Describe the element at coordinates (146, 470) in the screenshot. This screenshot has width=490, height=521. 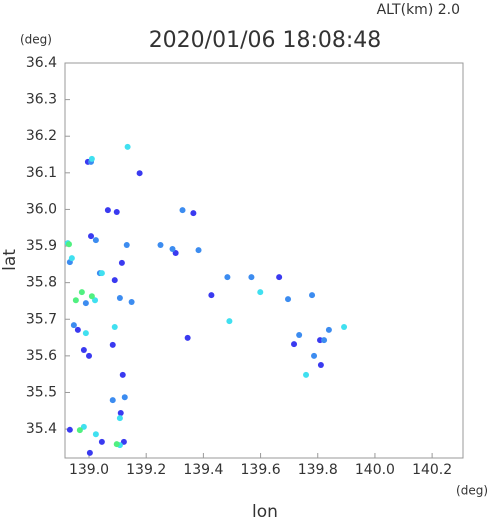
I see `x-tick-label: 139.2` at that location.